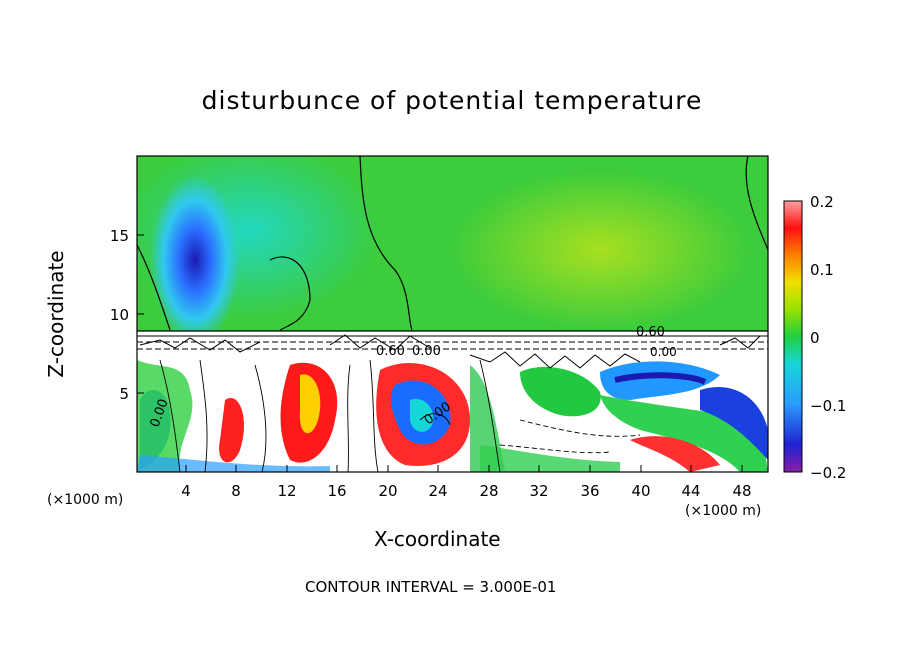  I want to click on x-tick-label: 28, so click(488, 491).